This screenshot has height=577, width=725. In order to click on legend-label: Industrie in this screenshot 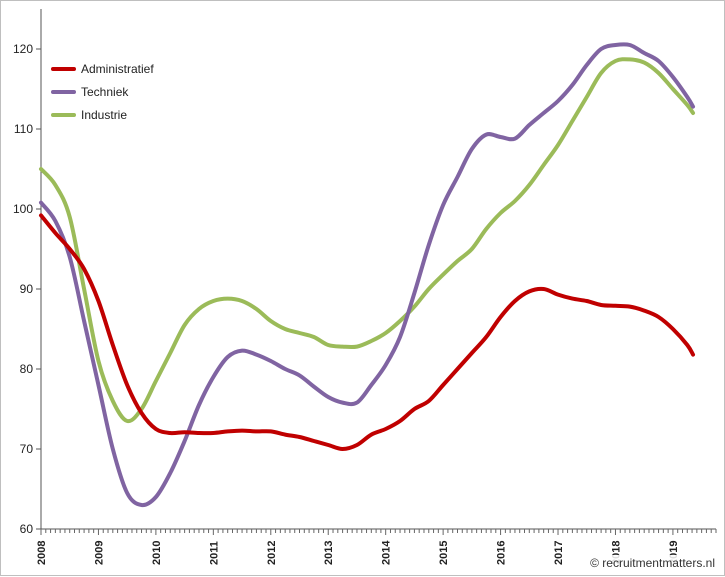, I will do `click(104, 115)`.